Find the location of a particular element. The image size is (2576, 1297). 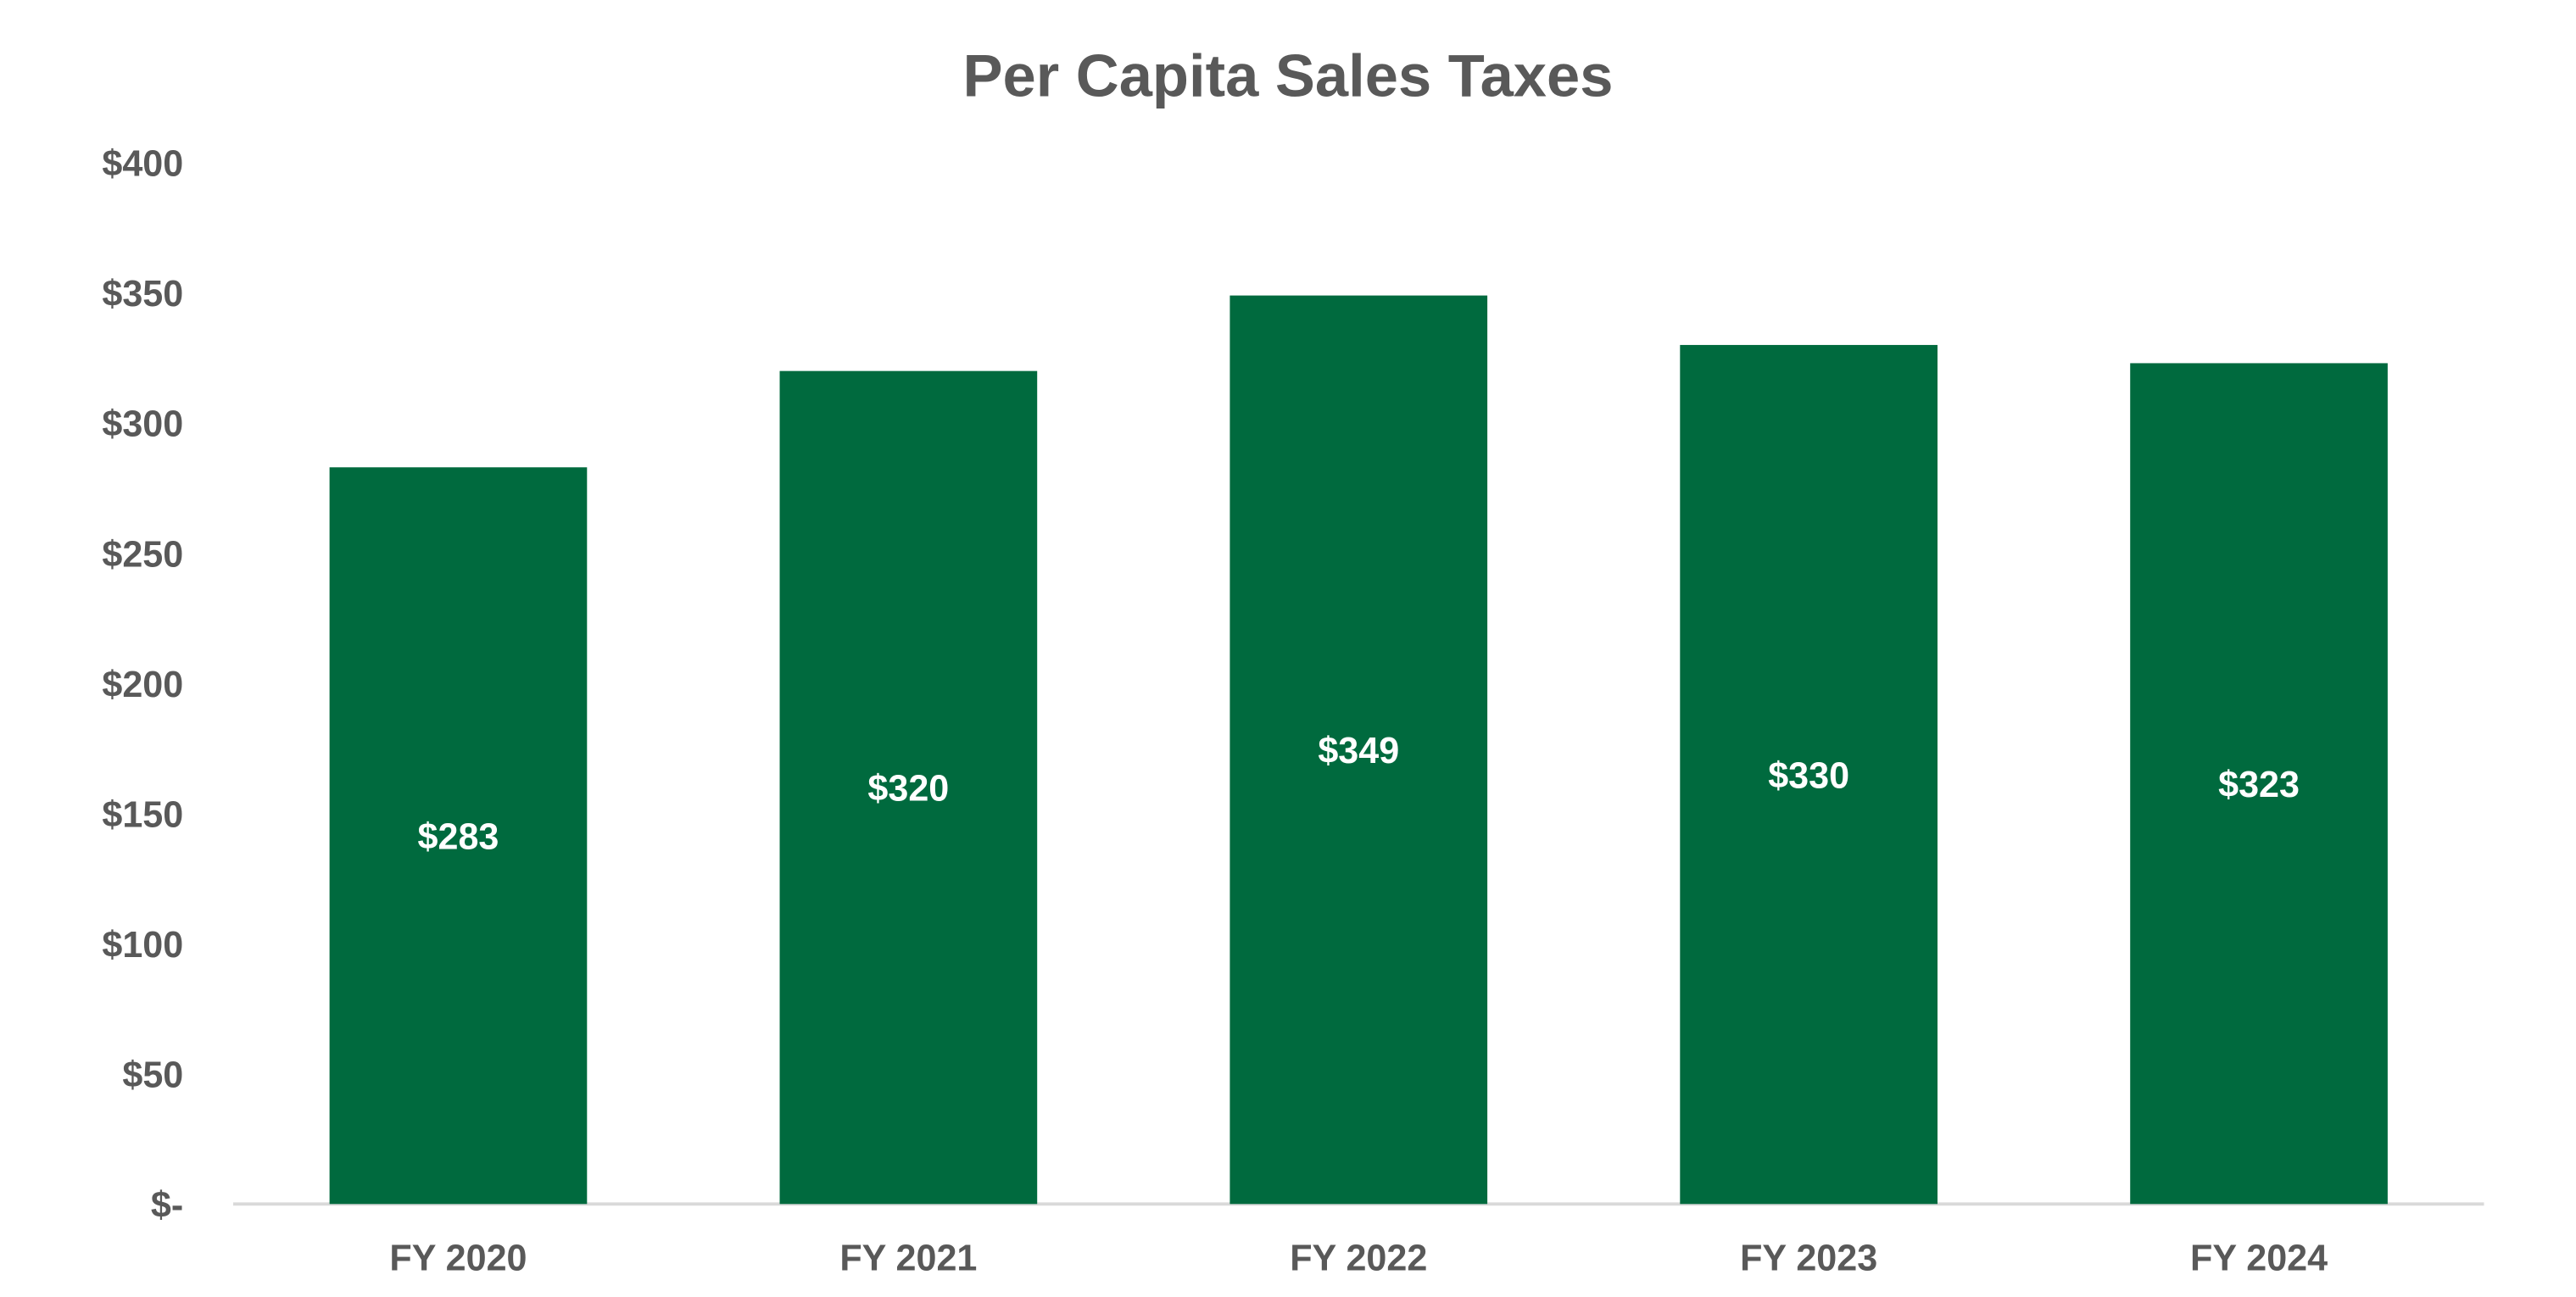

y-tick-label: $300 is located at coordinates (142, 424).